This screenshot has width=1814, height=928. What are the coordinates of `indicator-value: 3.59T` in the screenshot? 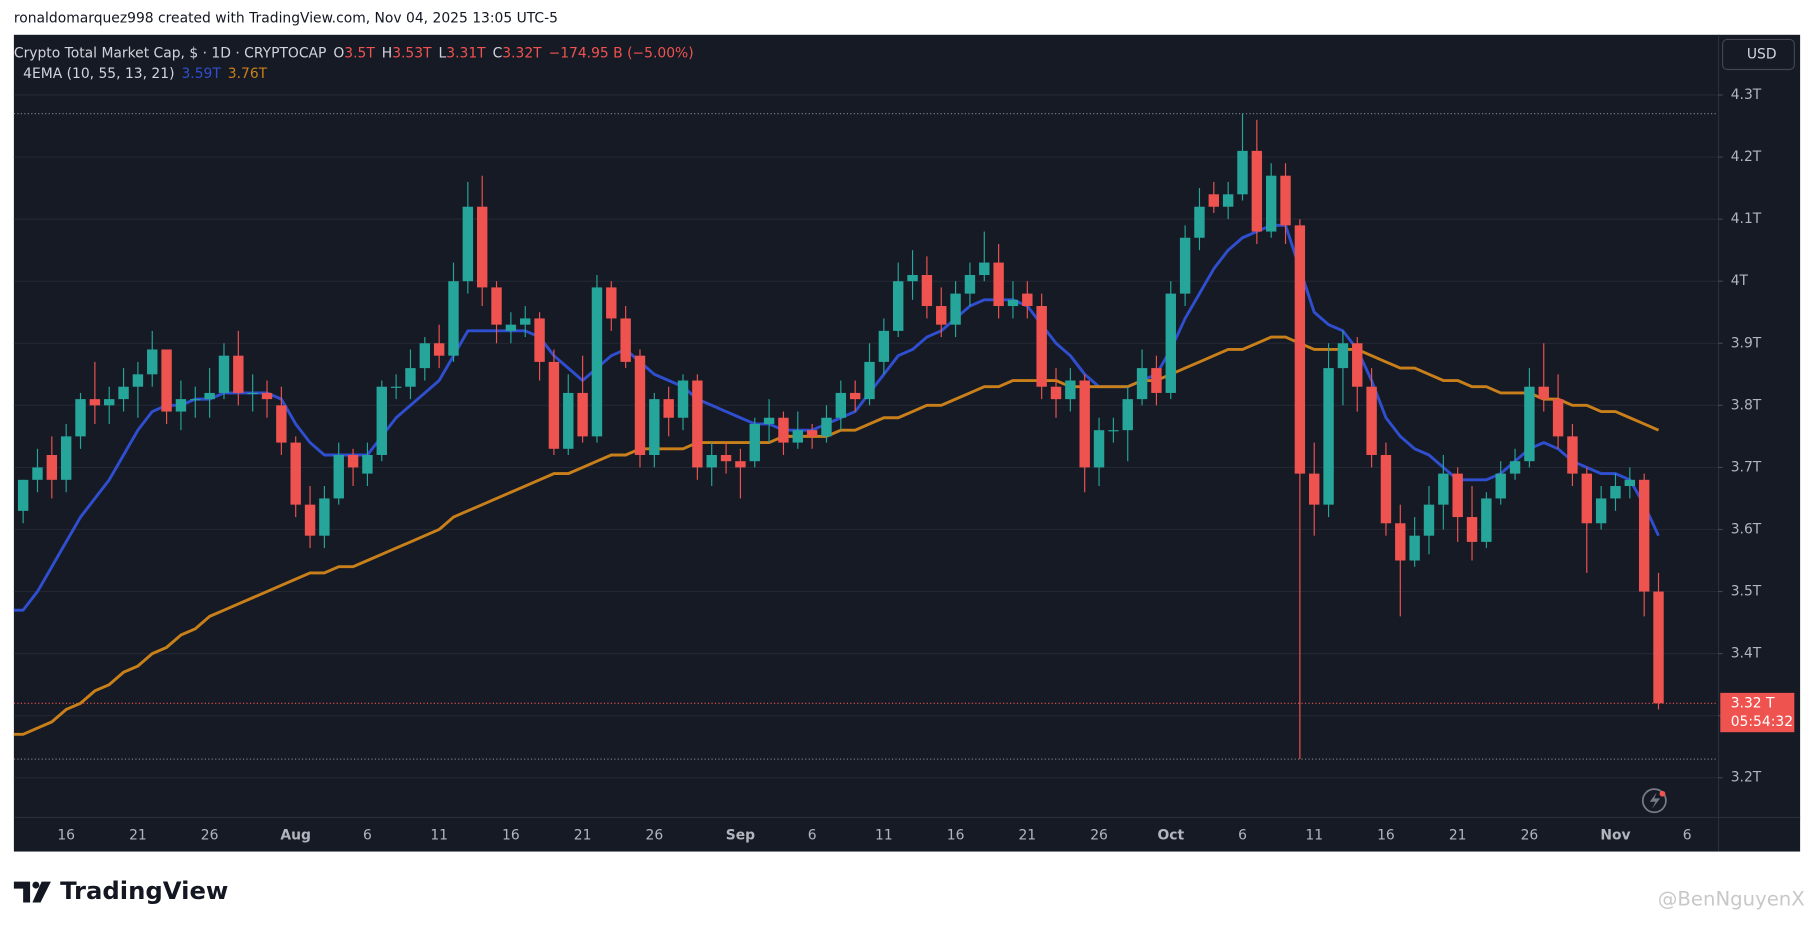 It's located at (201, 74).